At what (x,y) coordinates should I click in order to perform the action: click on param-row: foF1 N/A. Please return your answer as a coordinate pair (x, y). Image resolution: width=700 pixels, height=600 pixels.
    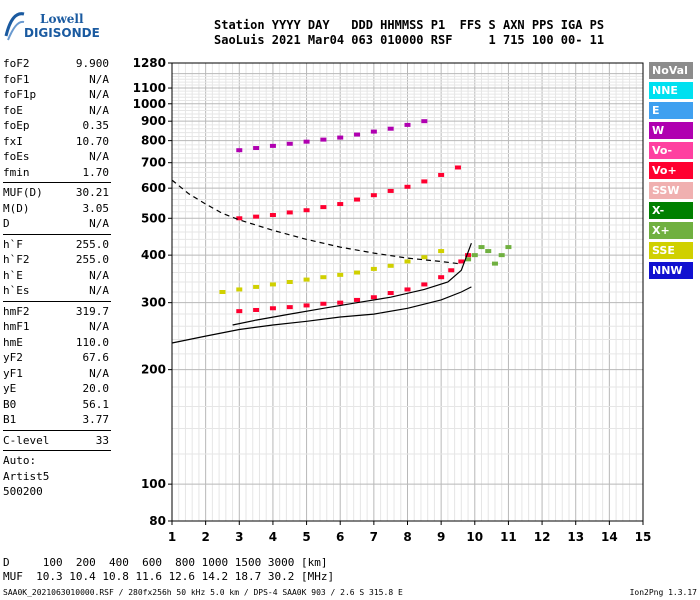
    Looking at the image, I should click on (57, 80).